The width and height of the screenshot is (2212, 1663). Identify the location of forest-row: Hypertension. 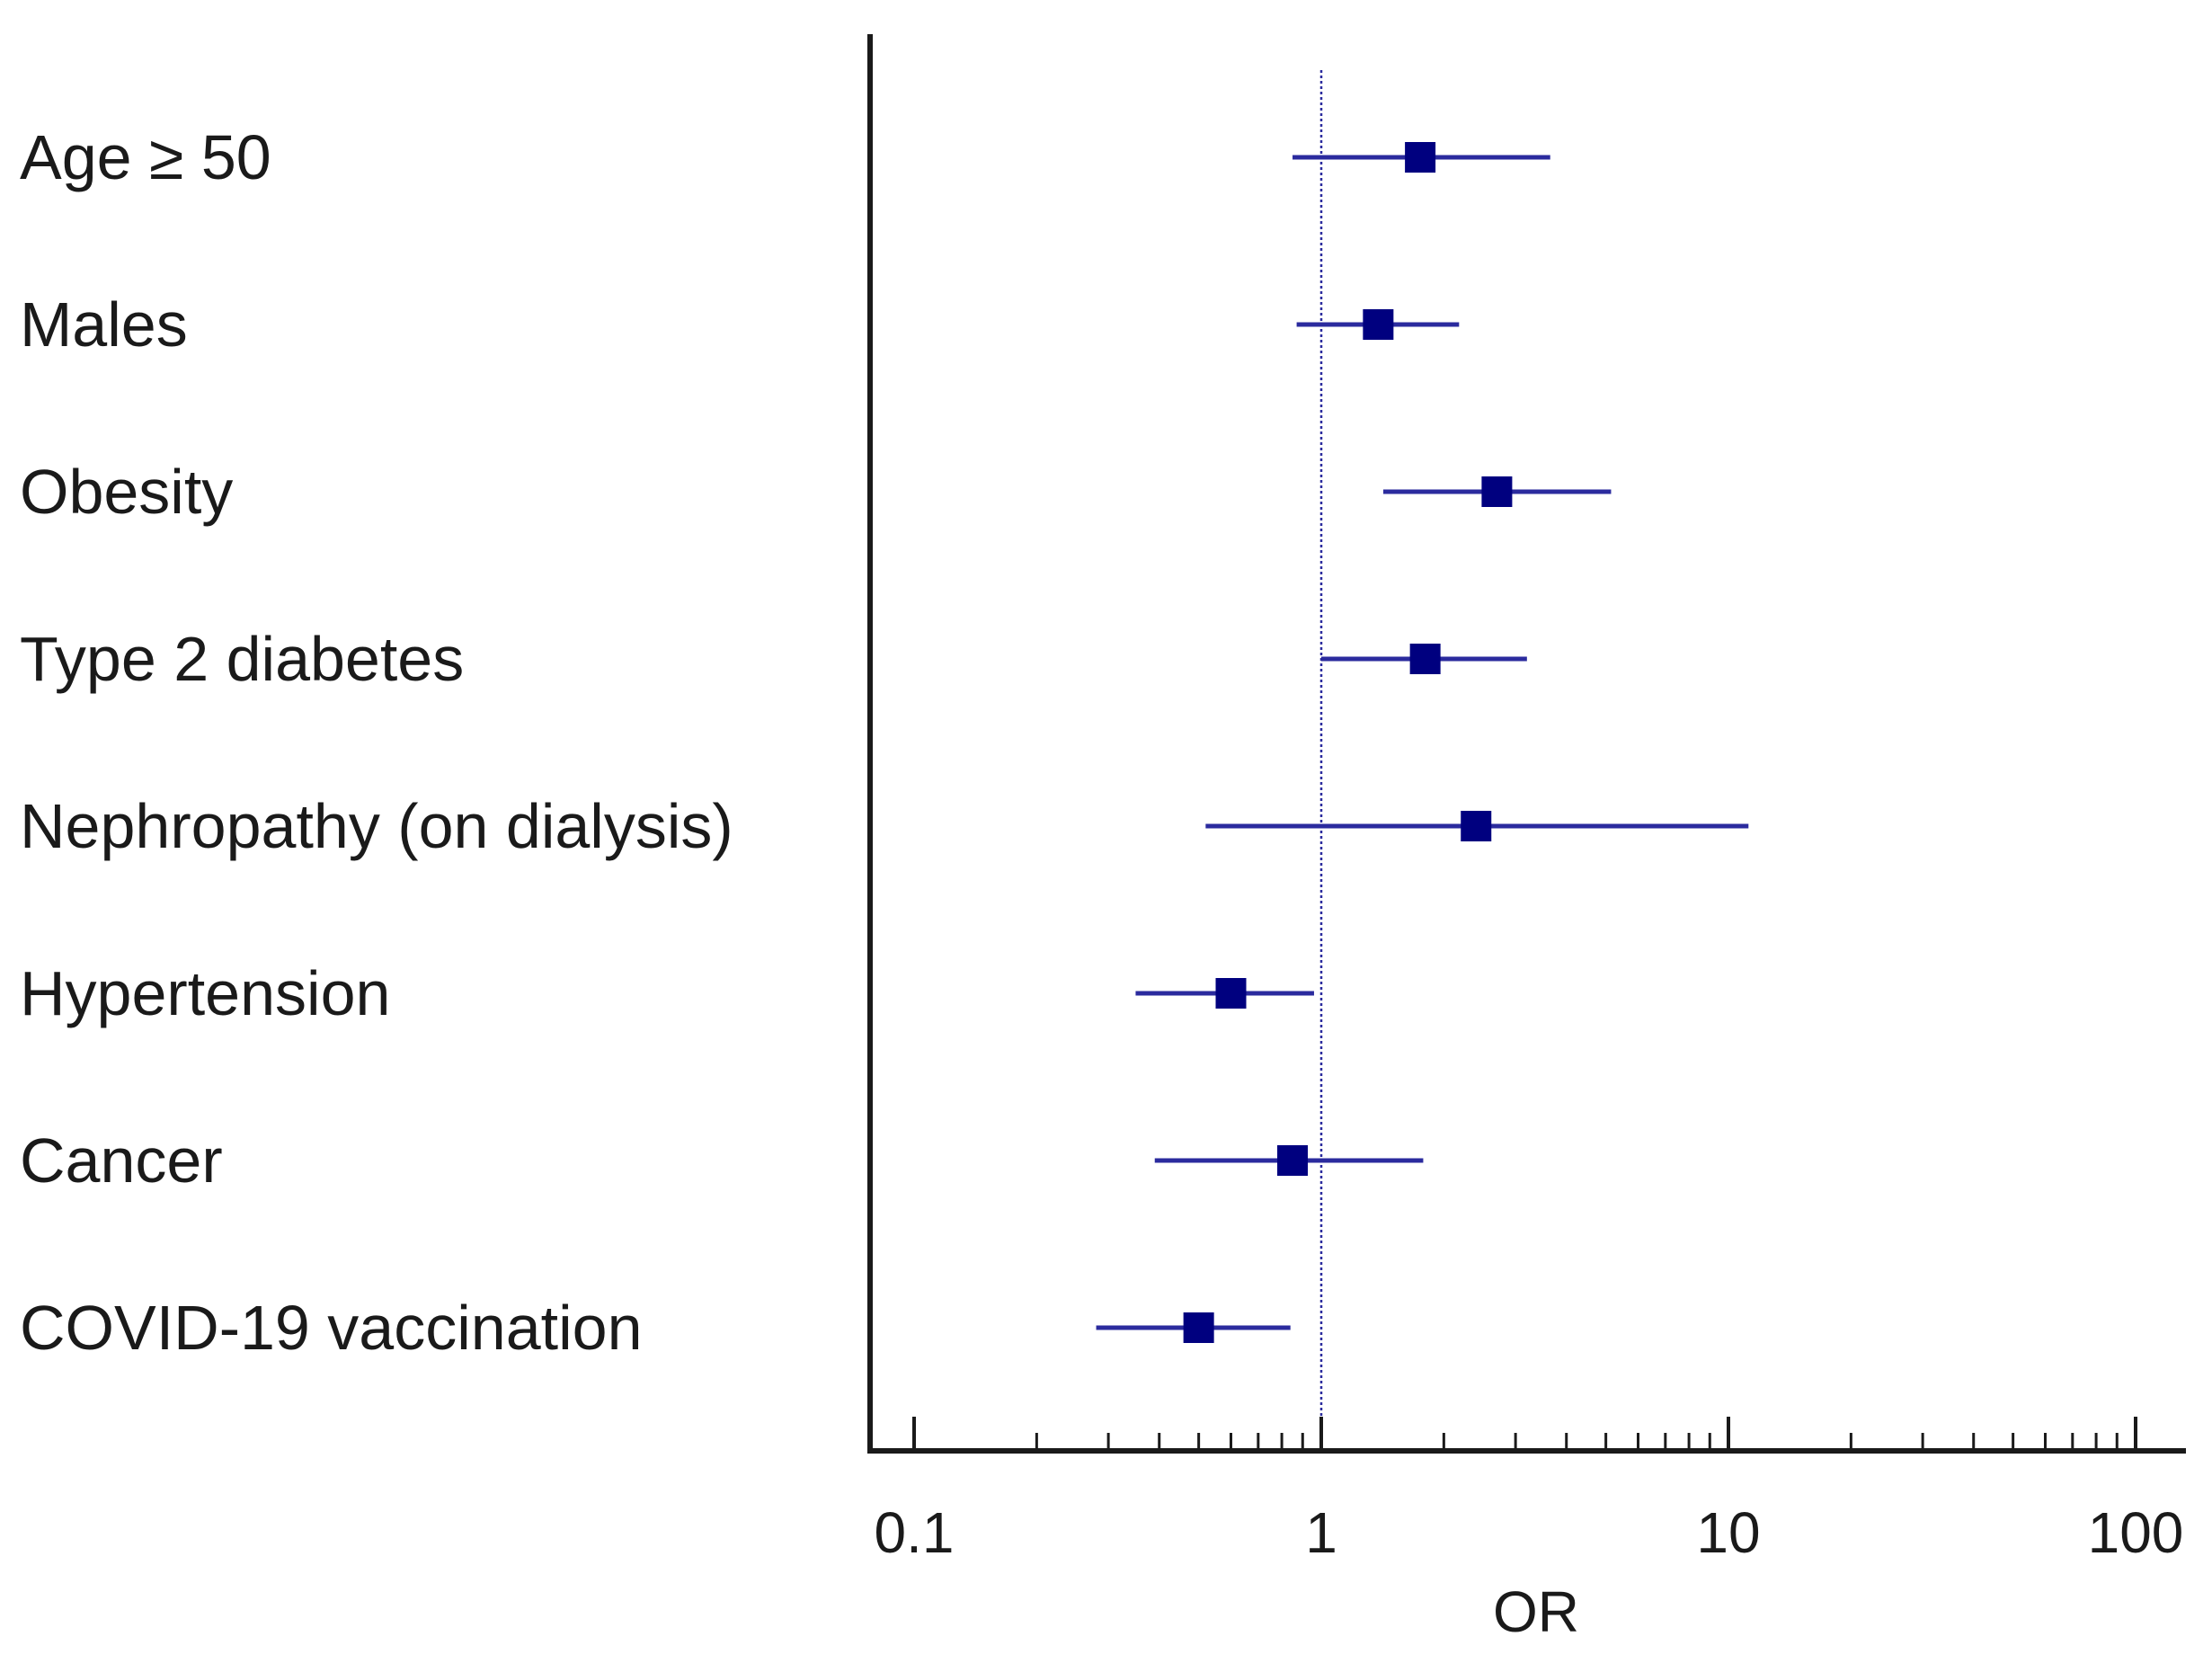
(667, 993).